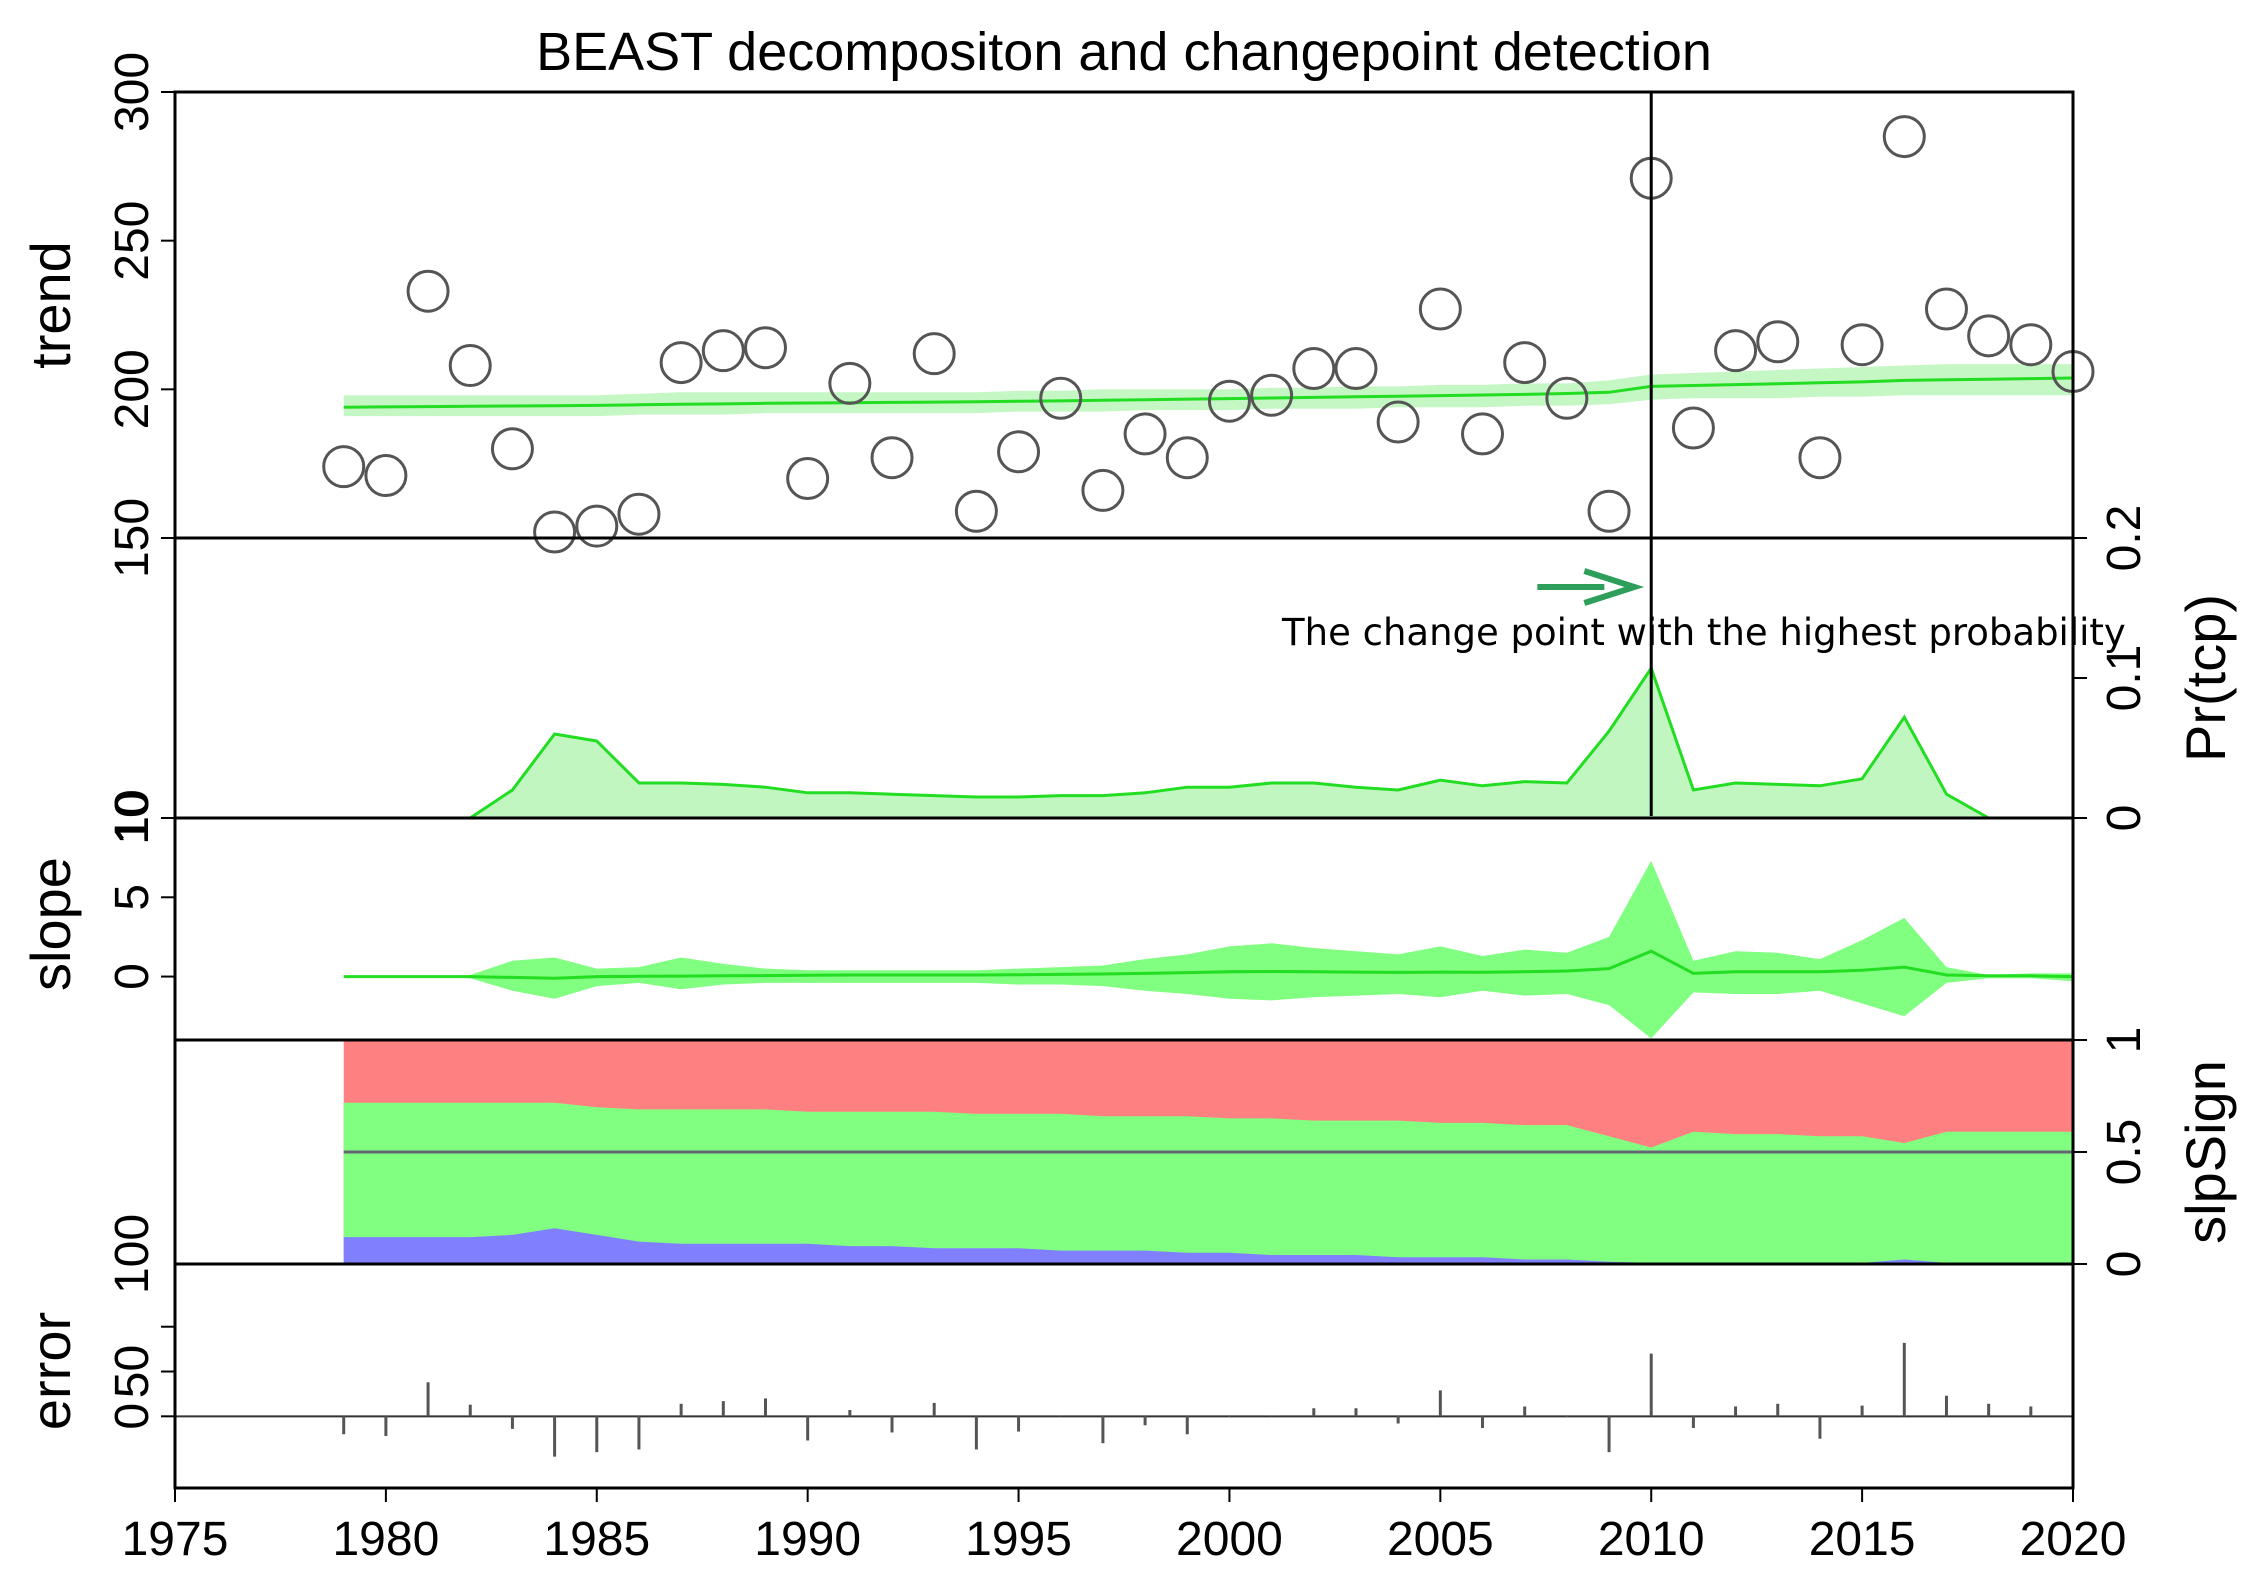  I want to click on slope-line, so click(1208, 964).